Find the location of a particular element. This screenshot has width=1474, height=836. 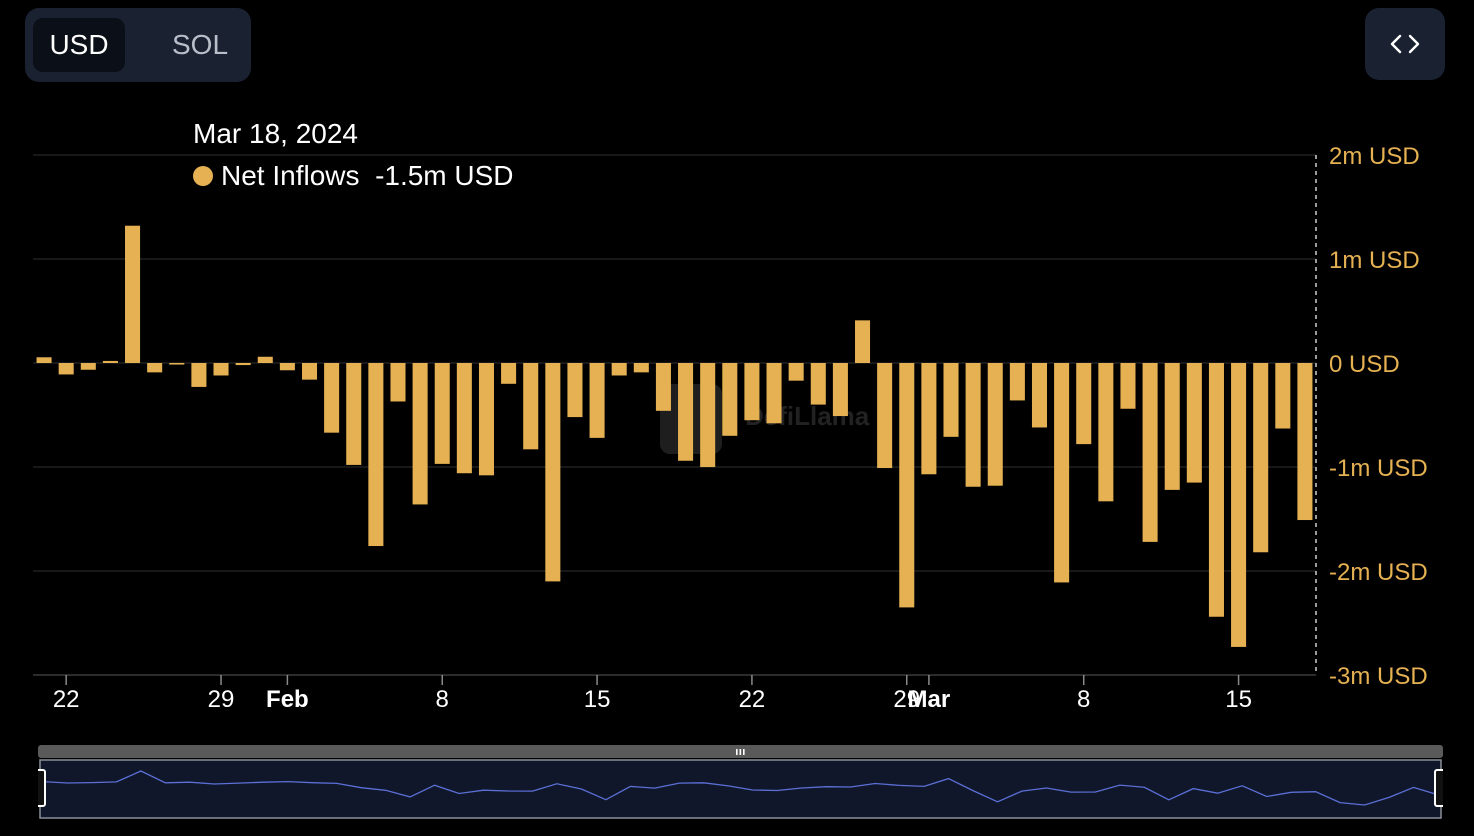

currency-toggle: USD SOL is located at coordinates (138, 45).